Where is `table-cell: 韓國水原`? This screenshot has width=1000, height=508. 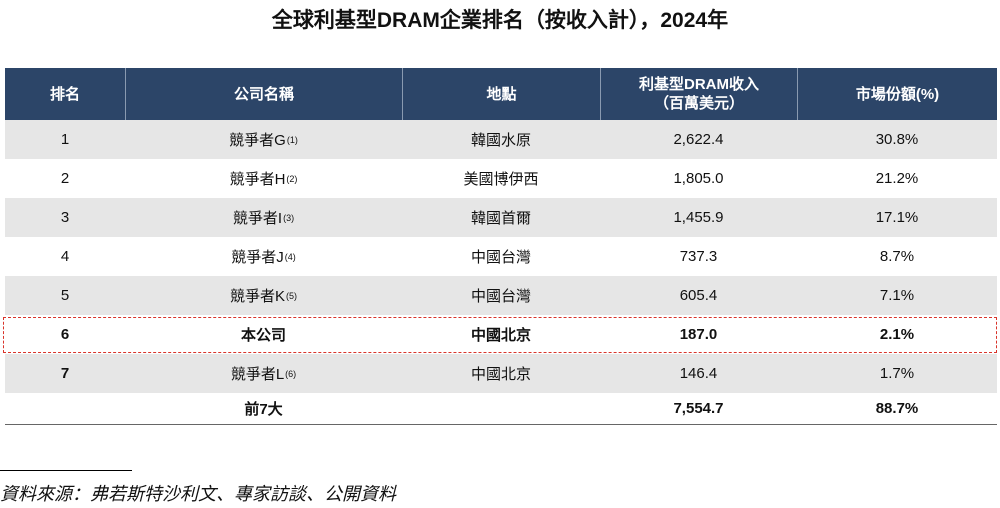 table-cell: 韓國水原 is located at coordinates (501, 139).